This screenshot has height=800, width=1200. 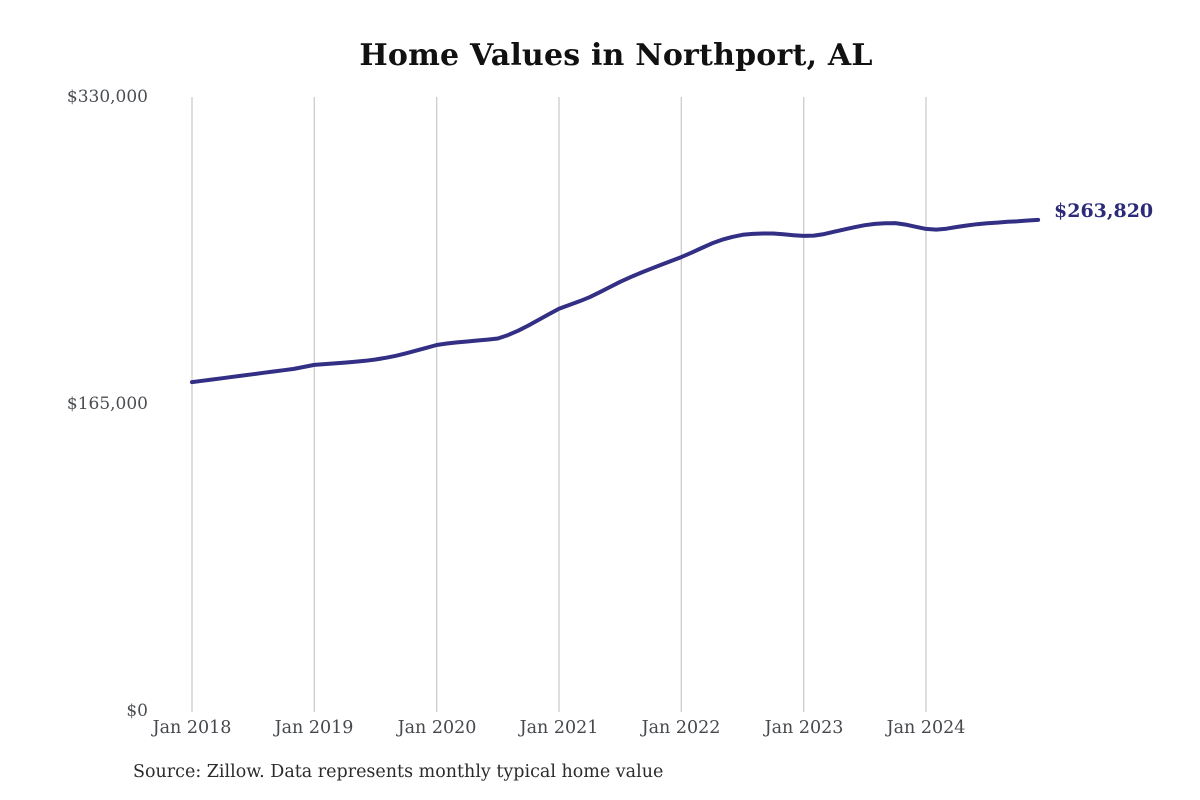 What do you see at coordinates (314, 728) in the screenshot?
I see `x-axis-tick-label: Jan 2019` at bounding box center [314, 728].